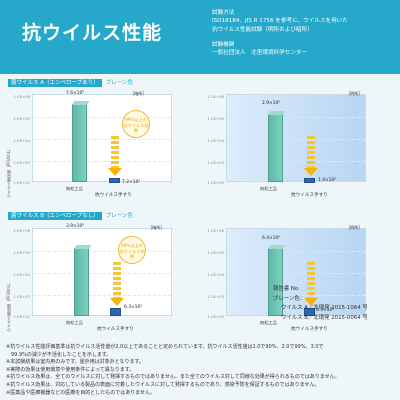 The height and width of the screenshot is (400, 400). Describe the element at coordinates (131, 182) in the screenshot. I see `value-treated: 7.2×10²` at that location.